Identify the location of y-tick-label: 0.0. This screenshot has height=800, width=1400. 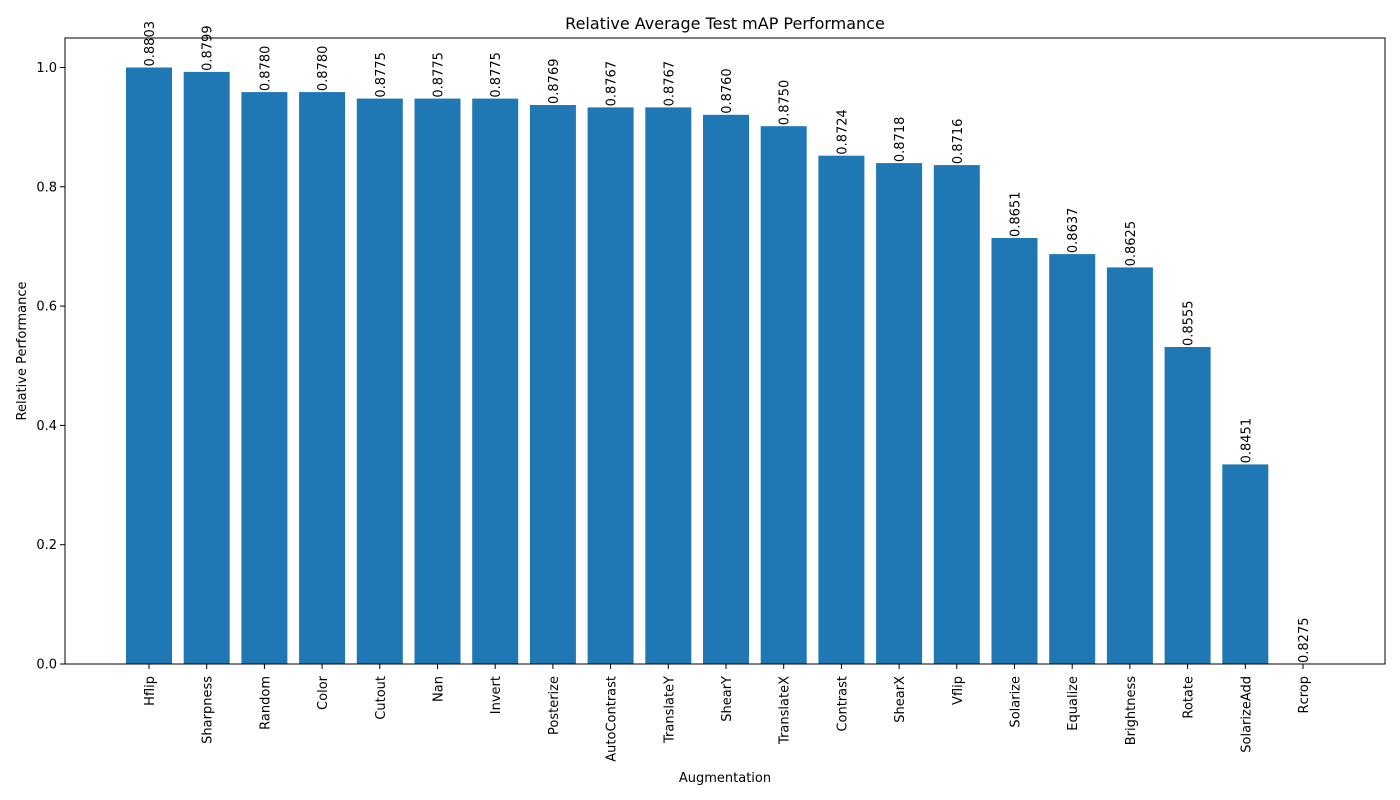
(46, 665).